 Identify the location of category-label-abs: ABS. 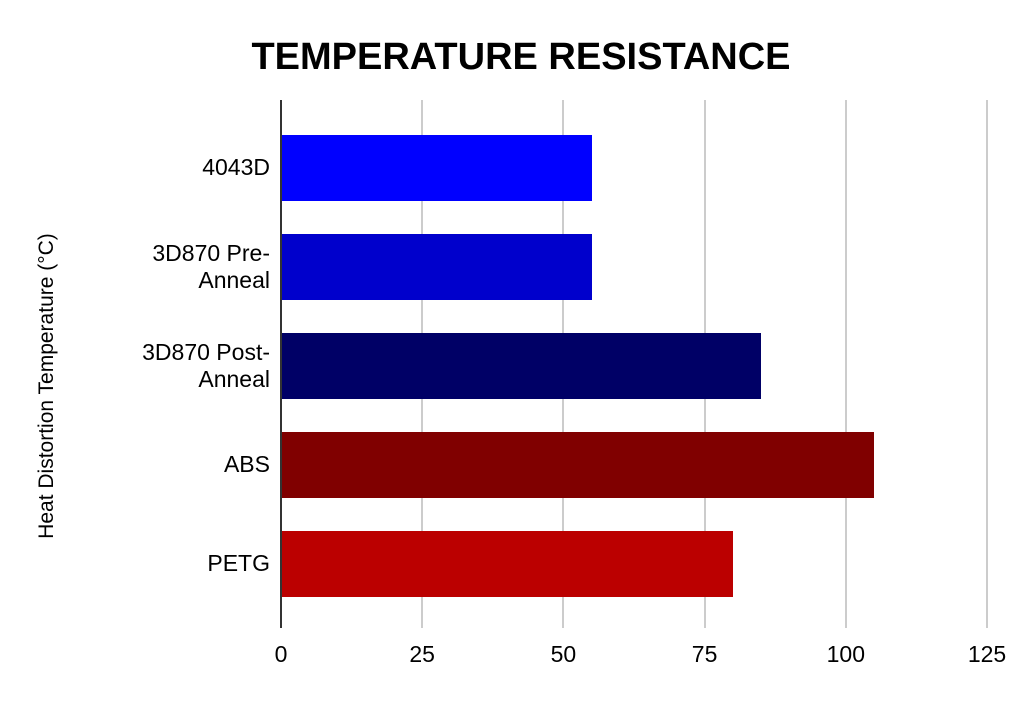
(246, 464).